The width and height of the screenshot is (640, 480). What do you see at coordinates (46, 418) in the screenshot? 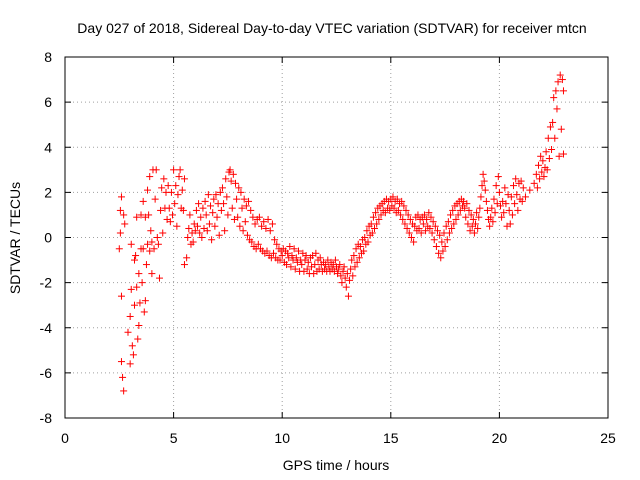
I see `y-tick-label: -8` at bounding box center [46, 418].